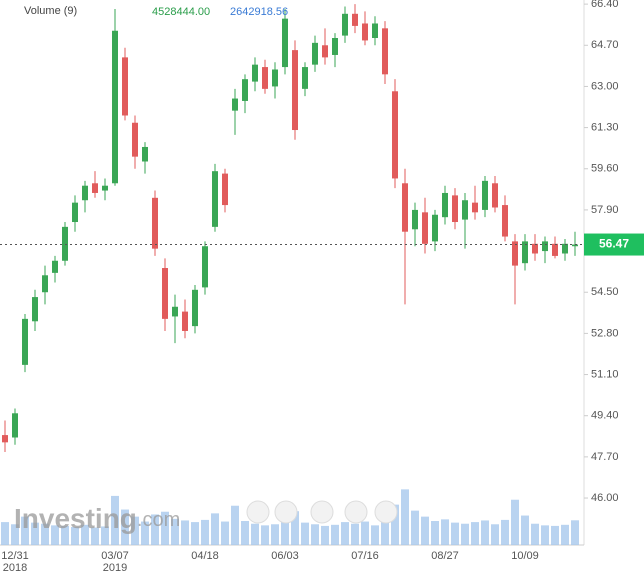 This screenshot has height=573, width=644. I want to click on x-tick-label: 07/16, so click(365, 556).